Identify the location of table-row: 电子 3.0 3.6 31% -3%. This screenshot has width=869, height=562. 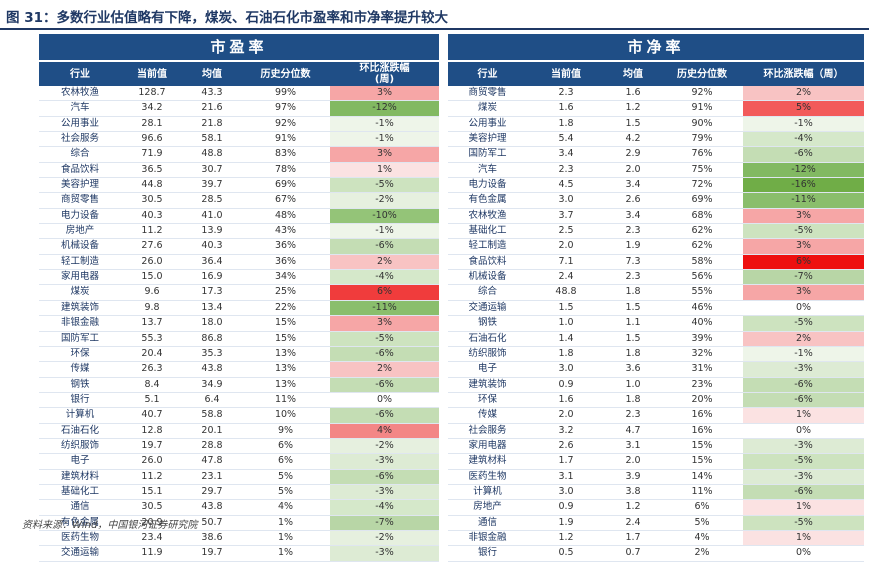
(656, 370).